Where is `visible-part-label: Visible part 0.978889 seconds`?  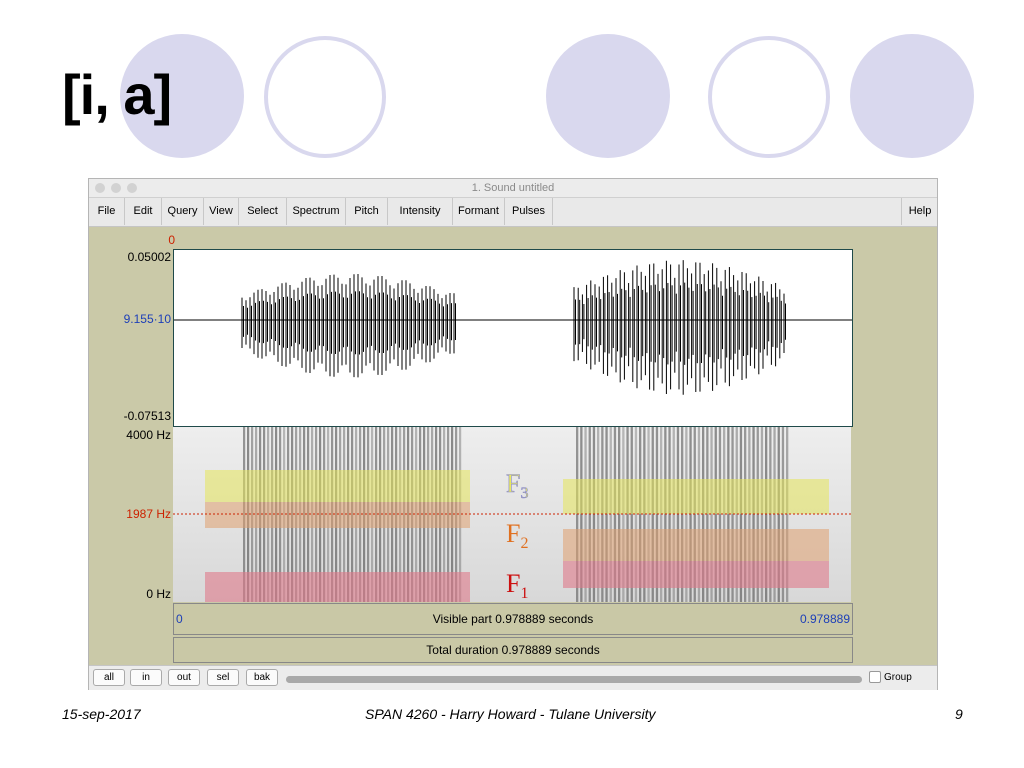 visible-part-label: Visible part 0.978889 seconds is located at coordinates (513, 619).